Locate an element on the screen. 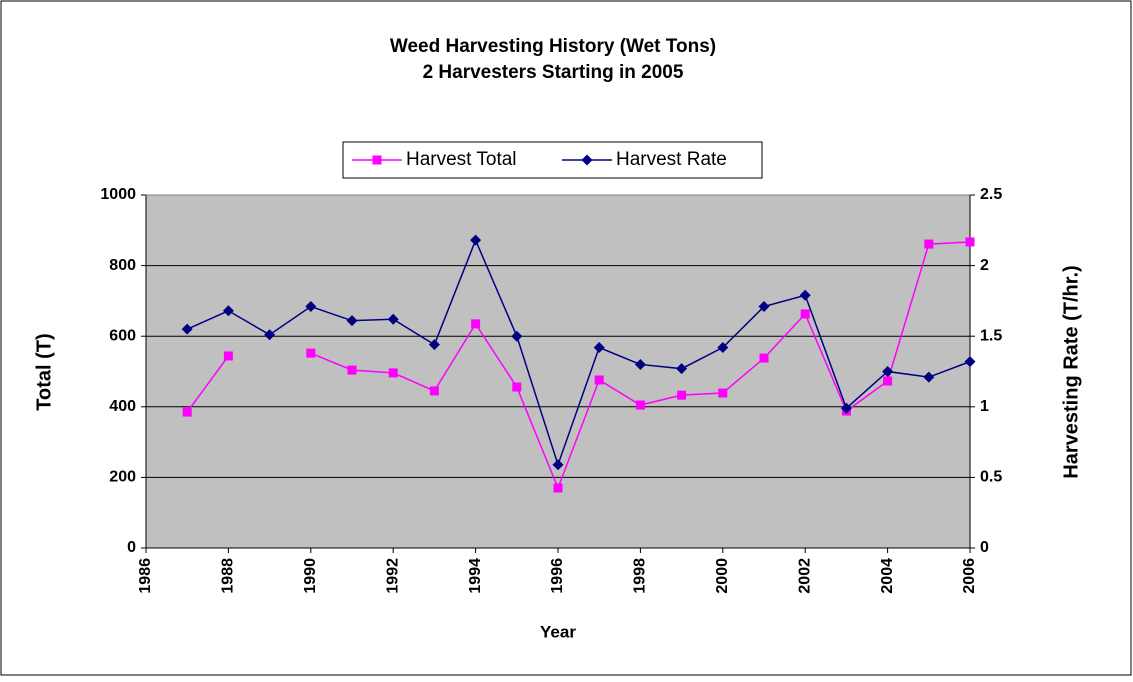 The width and height of the screenshot is (1133, 682). y2-tick-label: 0.5 is located at coordinates (991, 477).